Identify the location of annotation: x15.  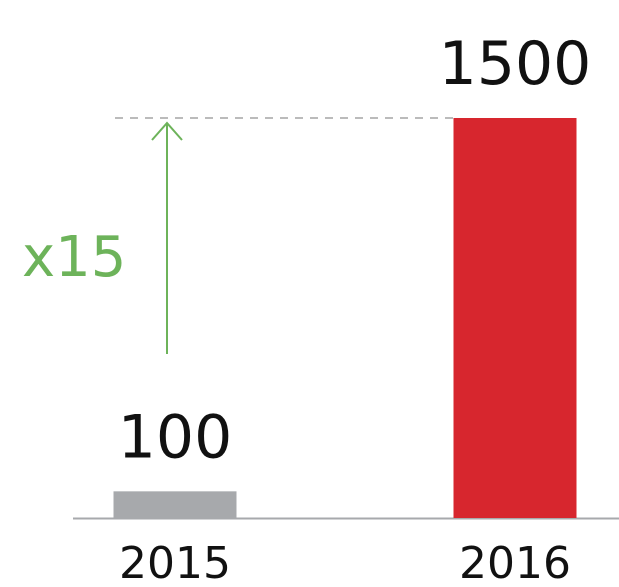
(74, 257).